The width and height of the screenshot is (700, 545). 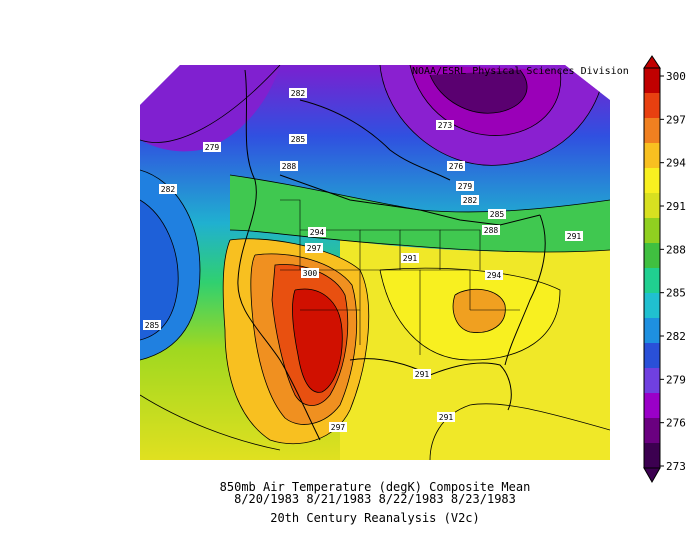 I want to click on colorbar-tick-label: 300, so click(x=676, y=76).